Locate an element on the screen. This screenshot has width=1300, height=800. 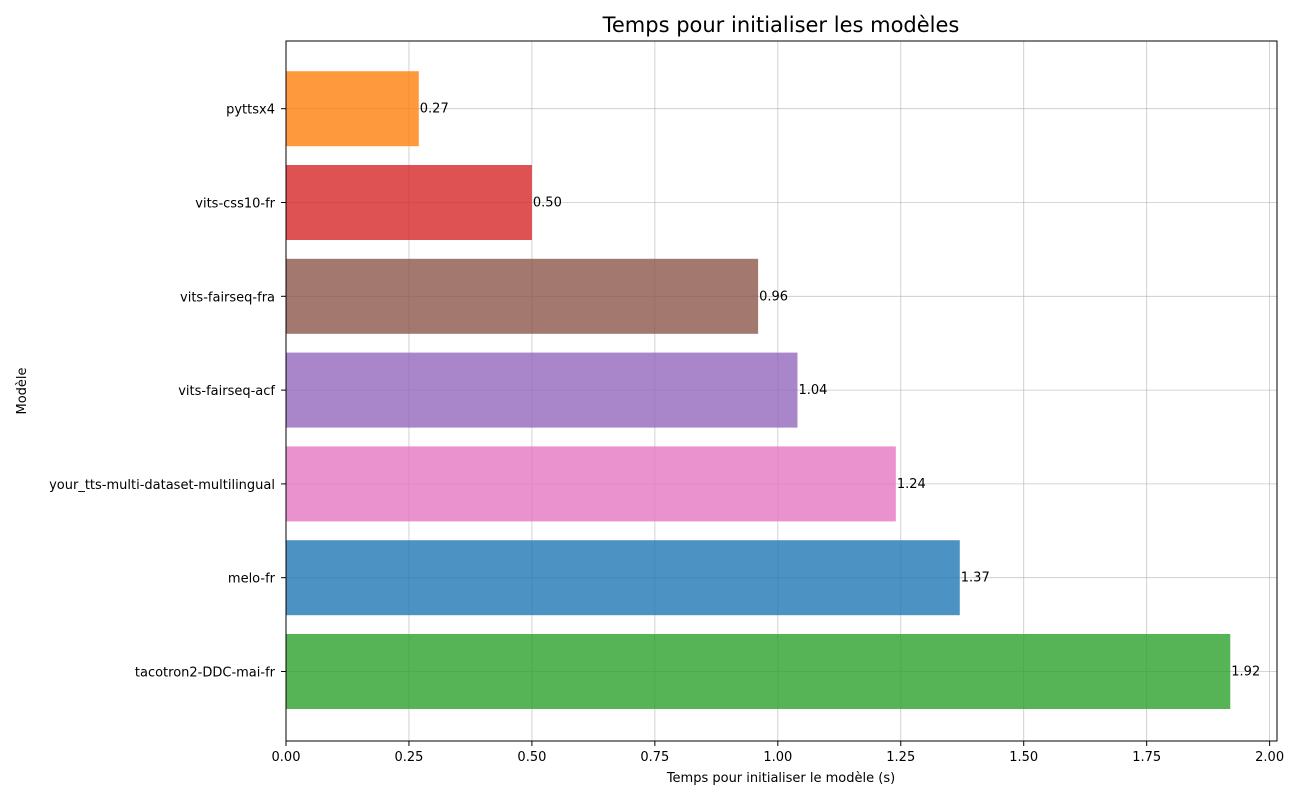
data-label: 1.04 is located at coordinates (812, 390).